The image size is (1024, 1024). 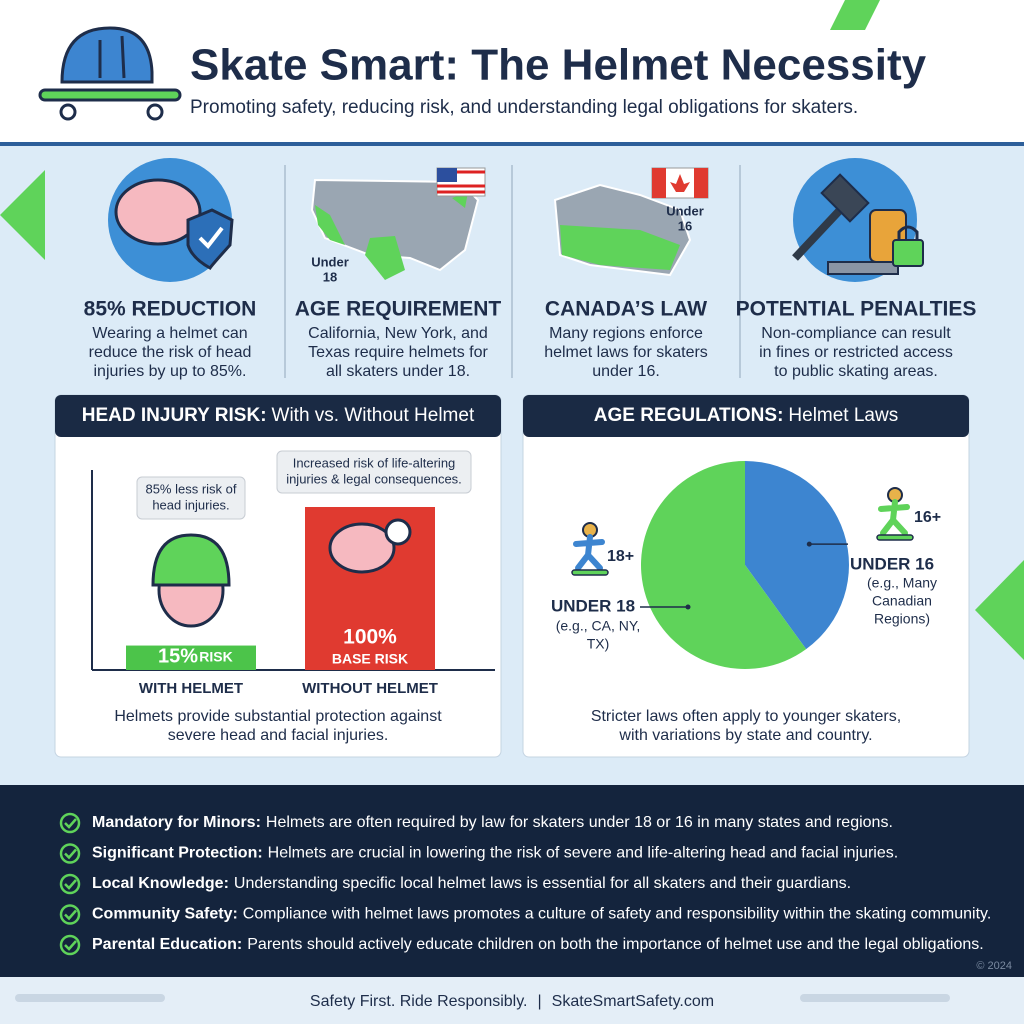 What do you see at coordinates (398, 223) in the screenshot?
I see `usa-map-icon` at bounding box center [398, 223].